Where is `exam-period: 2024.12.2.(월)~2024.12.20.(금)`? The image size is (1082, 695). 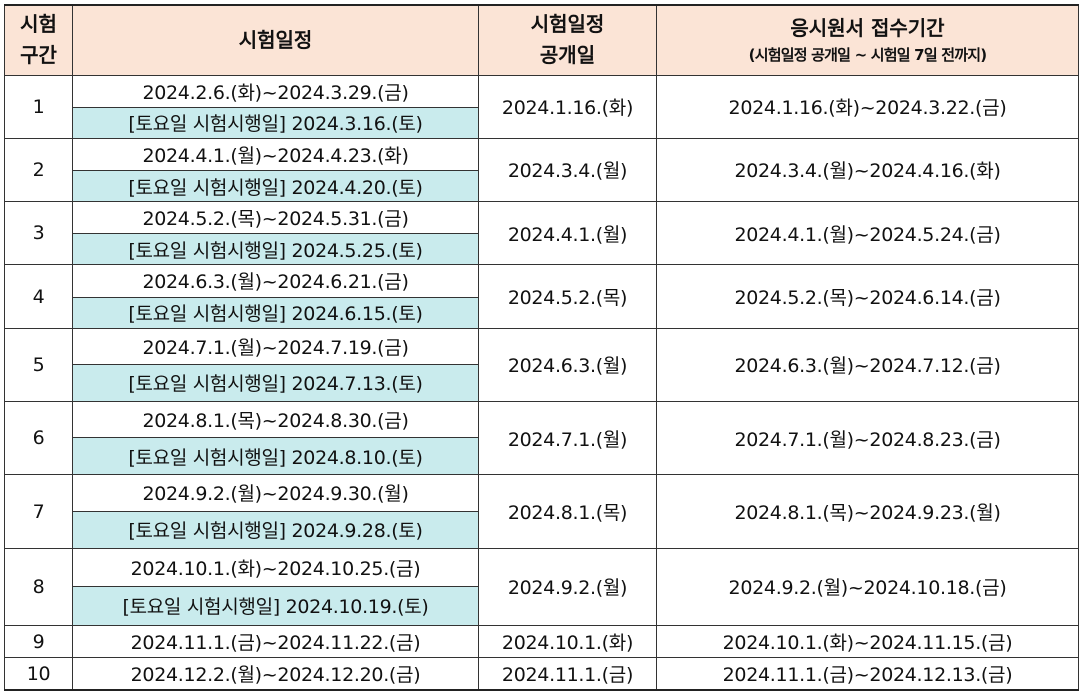
exam-period: 2024.12.2.(월)~2024.12.20.(금) is located at coordinates (275, 674).